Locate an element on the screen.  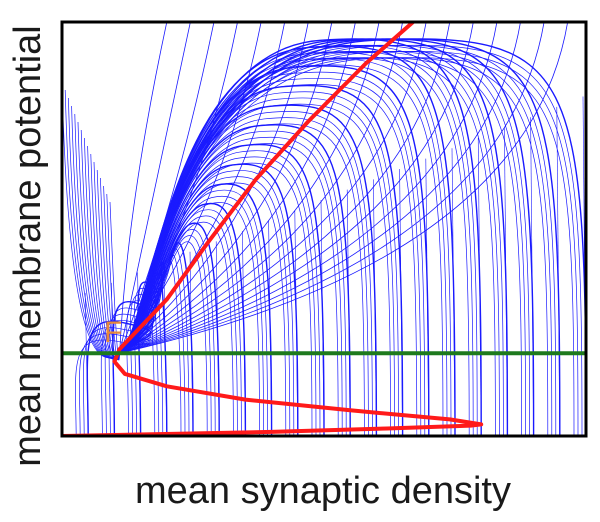
x-axis-label: mean synaptic density is located at coordinates (323, 491).